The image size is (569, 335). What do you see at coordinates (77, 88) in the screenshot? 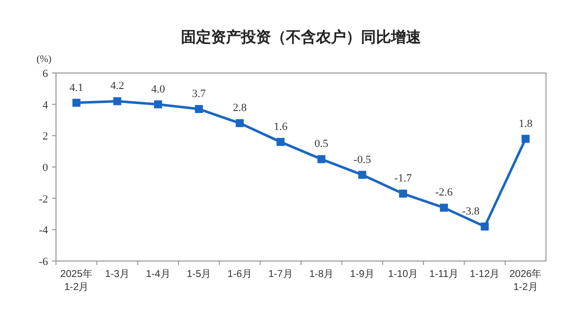
I see `data-label: 4.1` at bounding box center [77, 88].